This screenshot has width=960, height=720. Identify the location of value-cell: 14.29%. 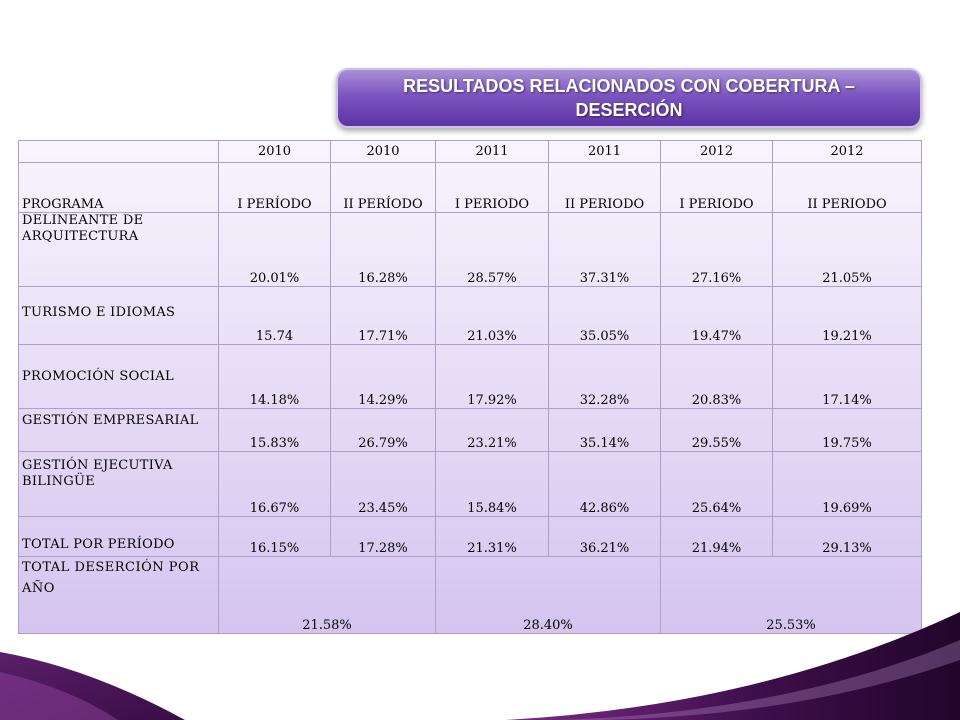
(383, 376).